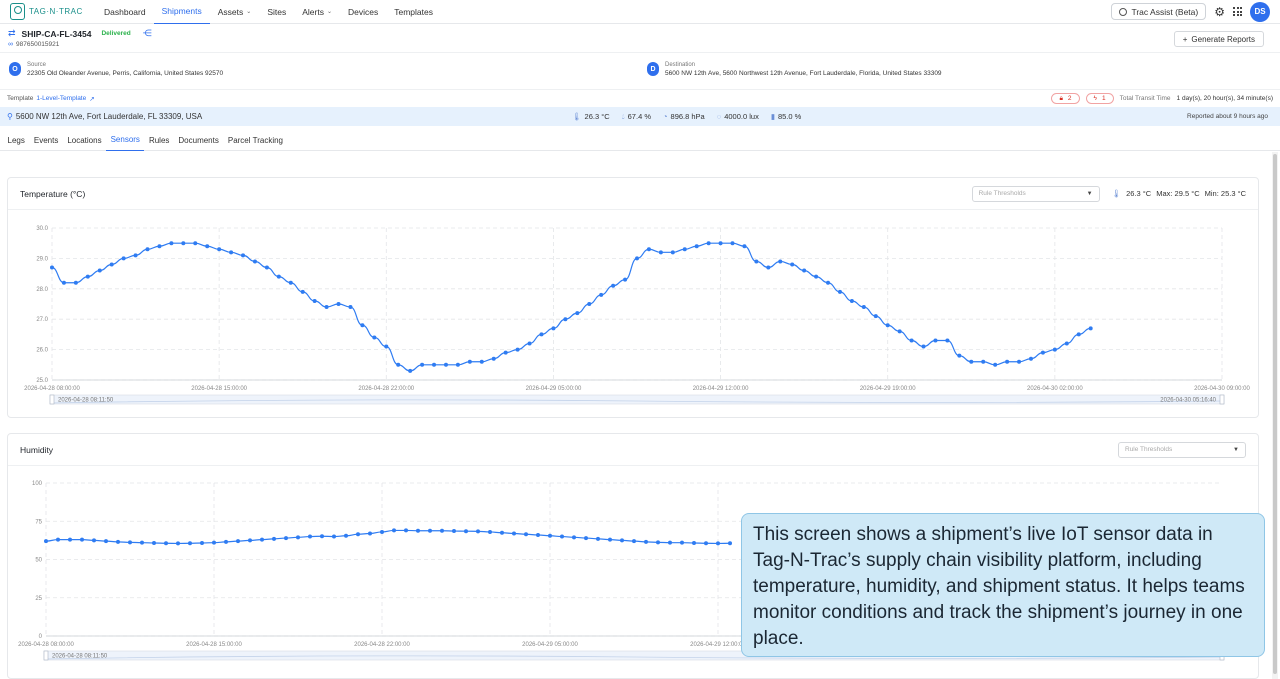  I want to click on nav-item-dashboard: Dashboard, so click(125, 12).